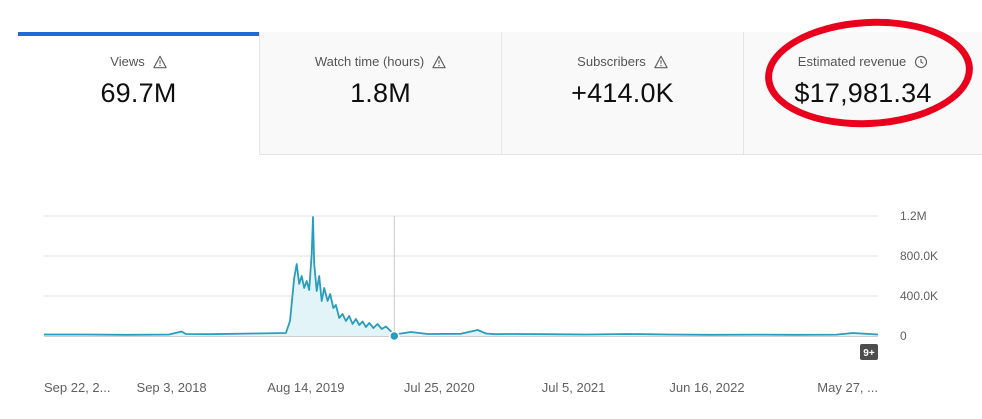 The width and height of the screenshot is (982, 419). I want to click on tab-subscribers: Subscribers +414.0K, so click(623, 93).